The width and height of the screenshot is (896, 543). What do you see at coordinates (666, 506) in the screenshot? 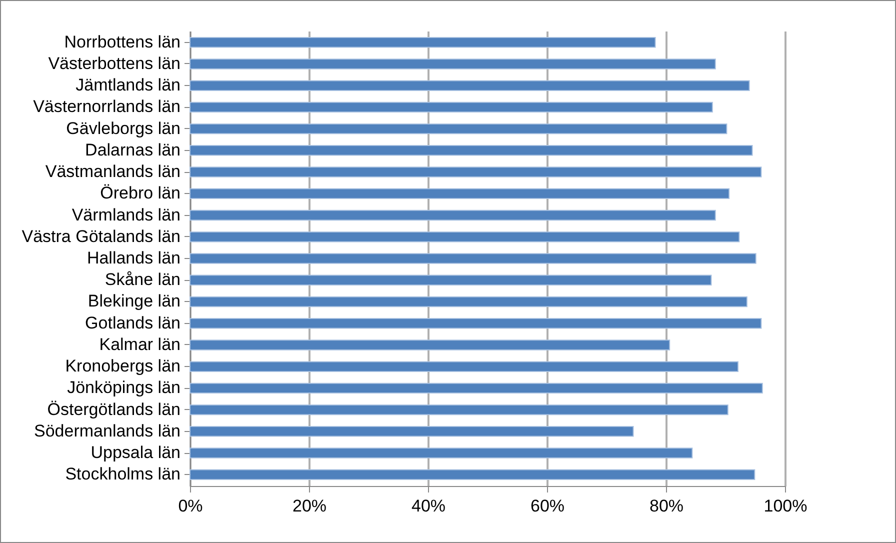
I see `x-tick-label: 80%` at bounding box center [666, 506].